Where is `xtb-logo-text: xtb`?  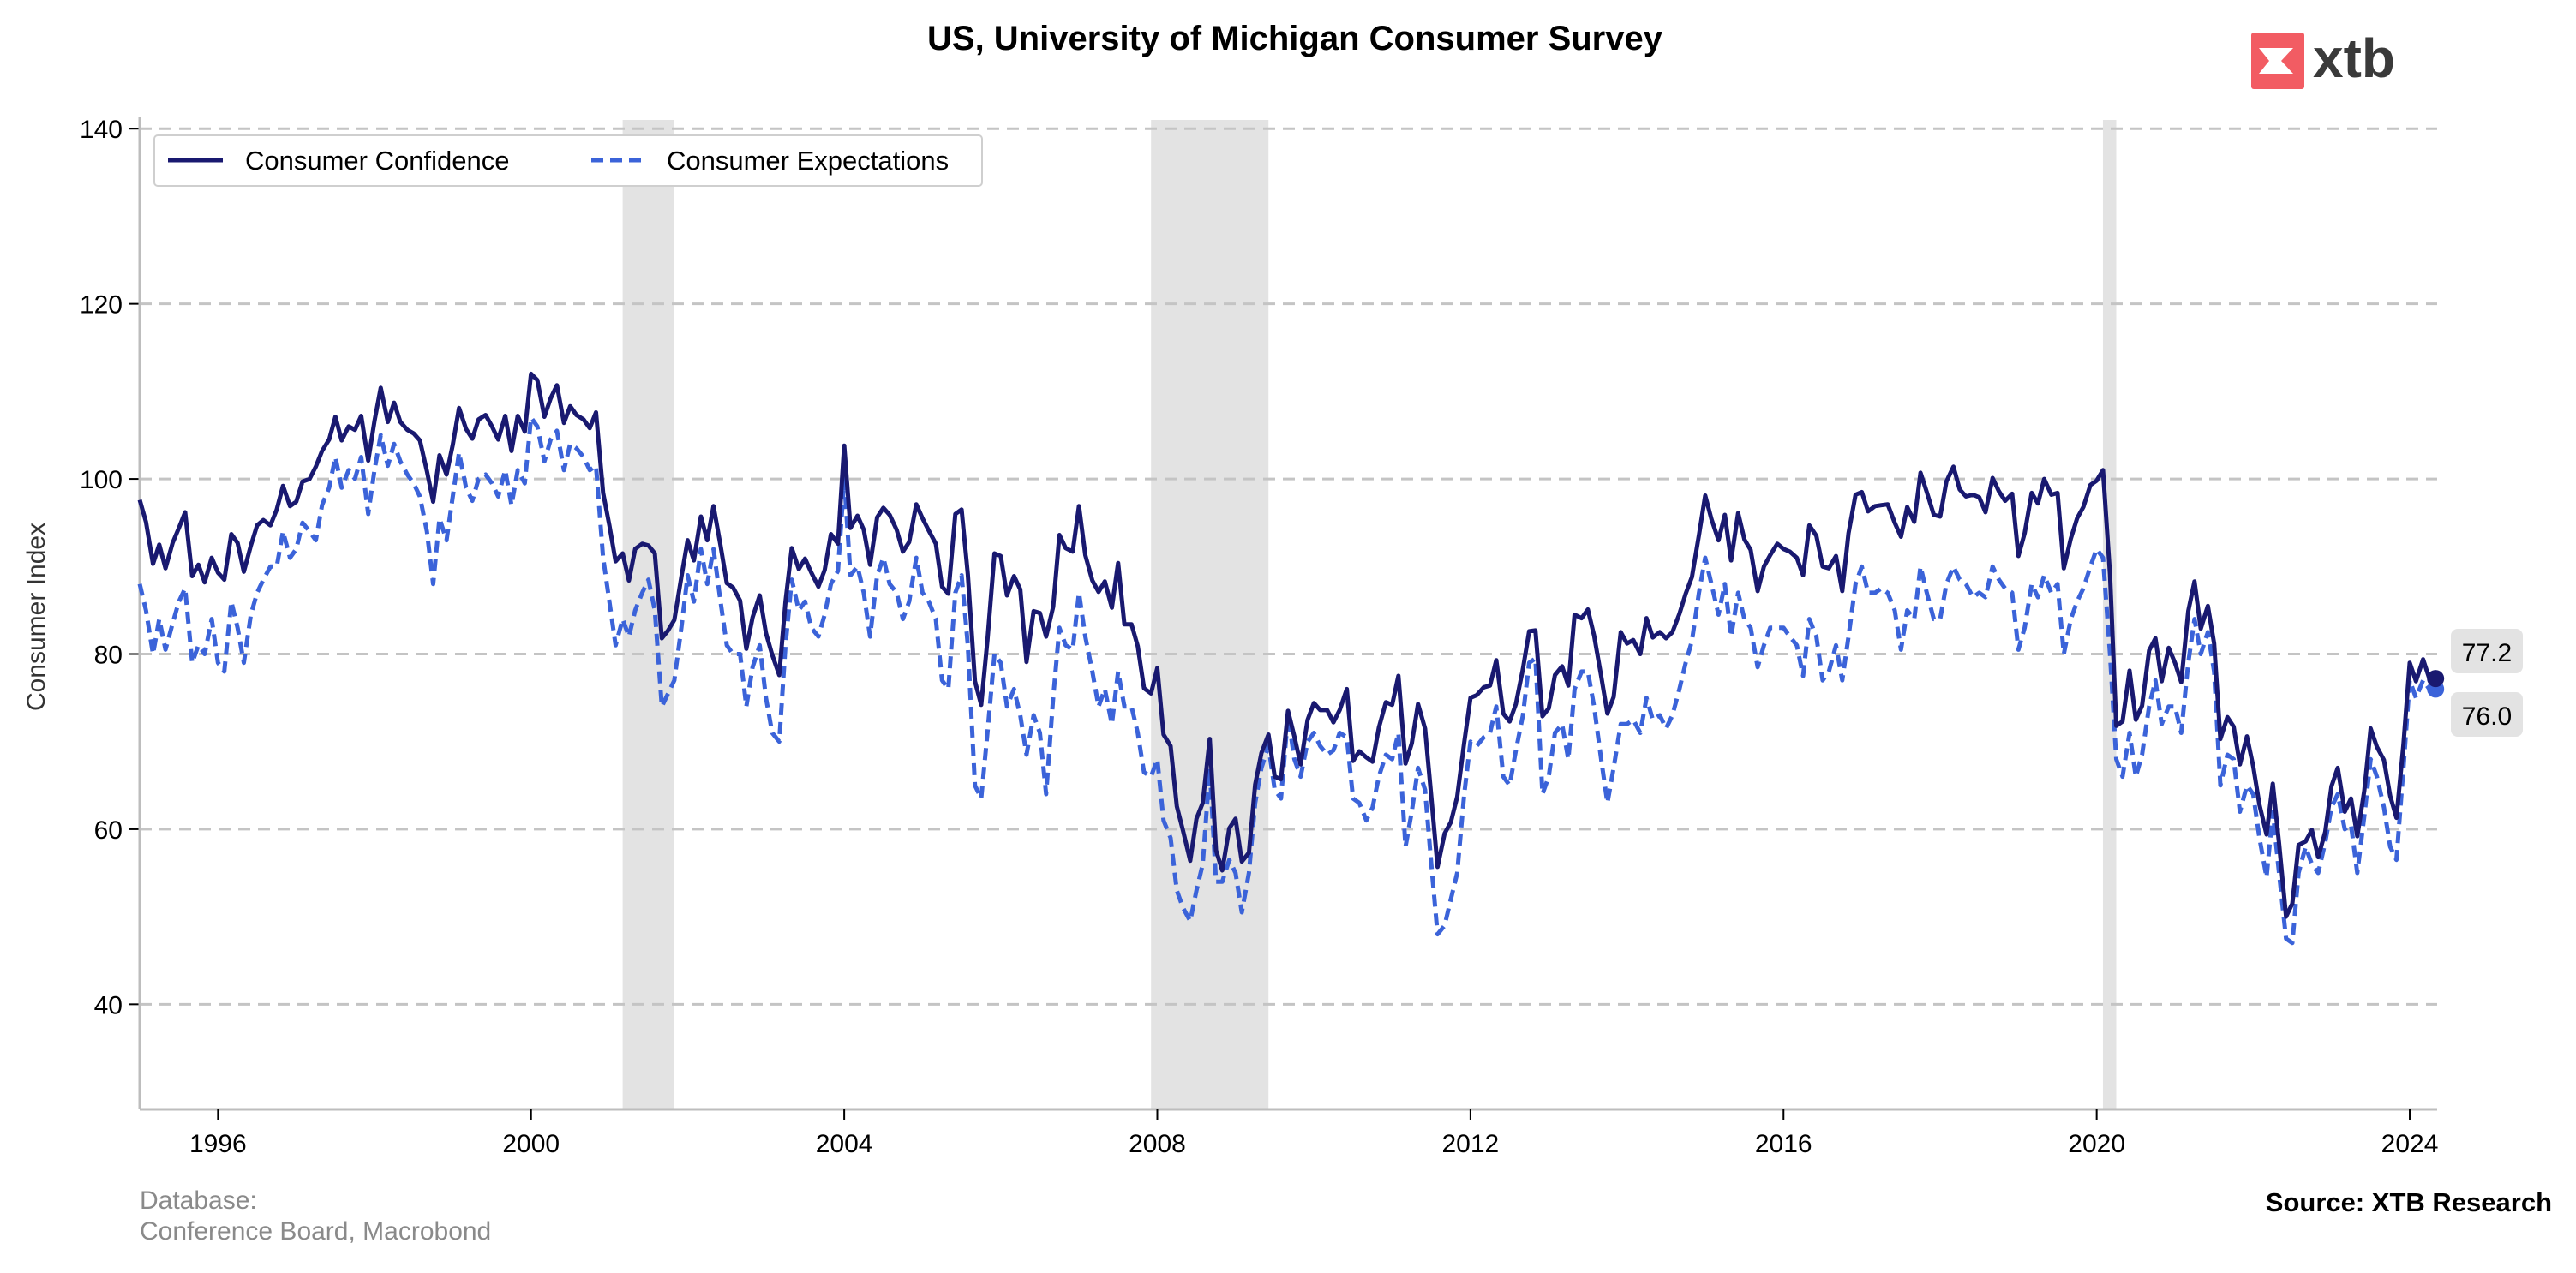
xtb-logo-text: xtb is located at coordinates (2354, 58).